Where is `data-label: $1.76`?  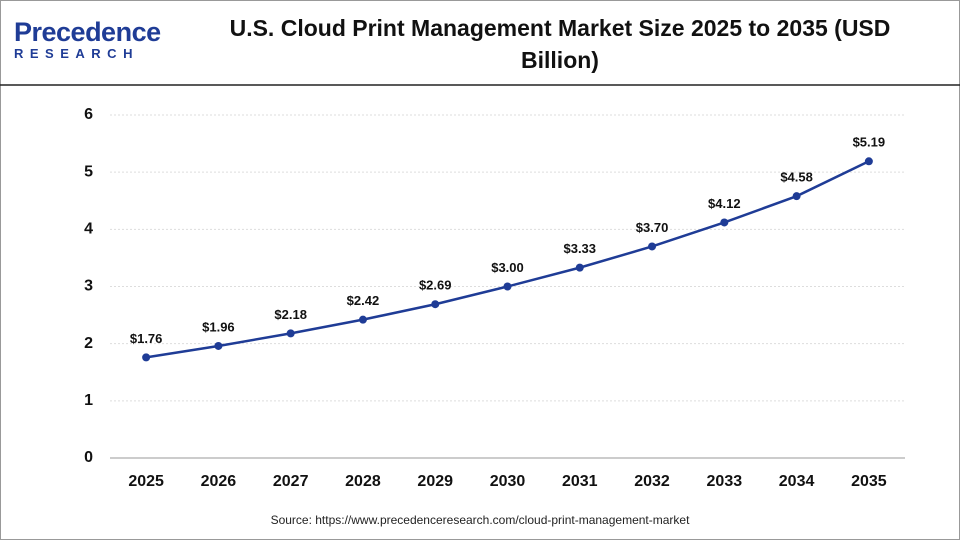 data-label: $1.76 is located at coordinates (146, 338).